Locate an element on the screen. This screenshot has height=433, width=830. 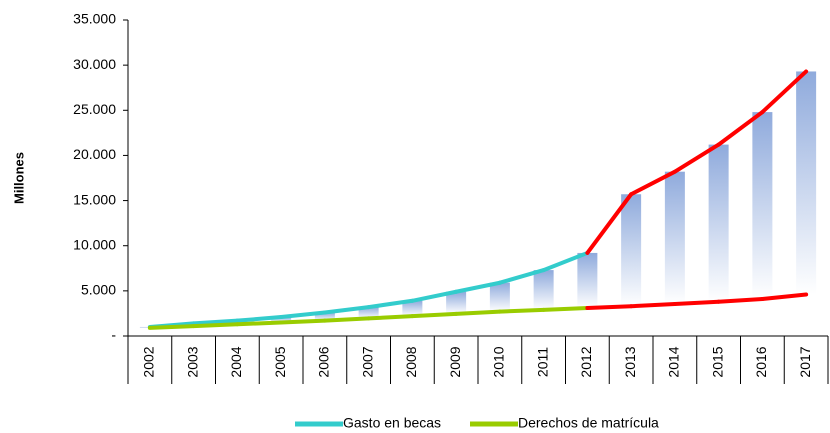
y-tick-label: 15.000 is located at coordinates (94, 199).